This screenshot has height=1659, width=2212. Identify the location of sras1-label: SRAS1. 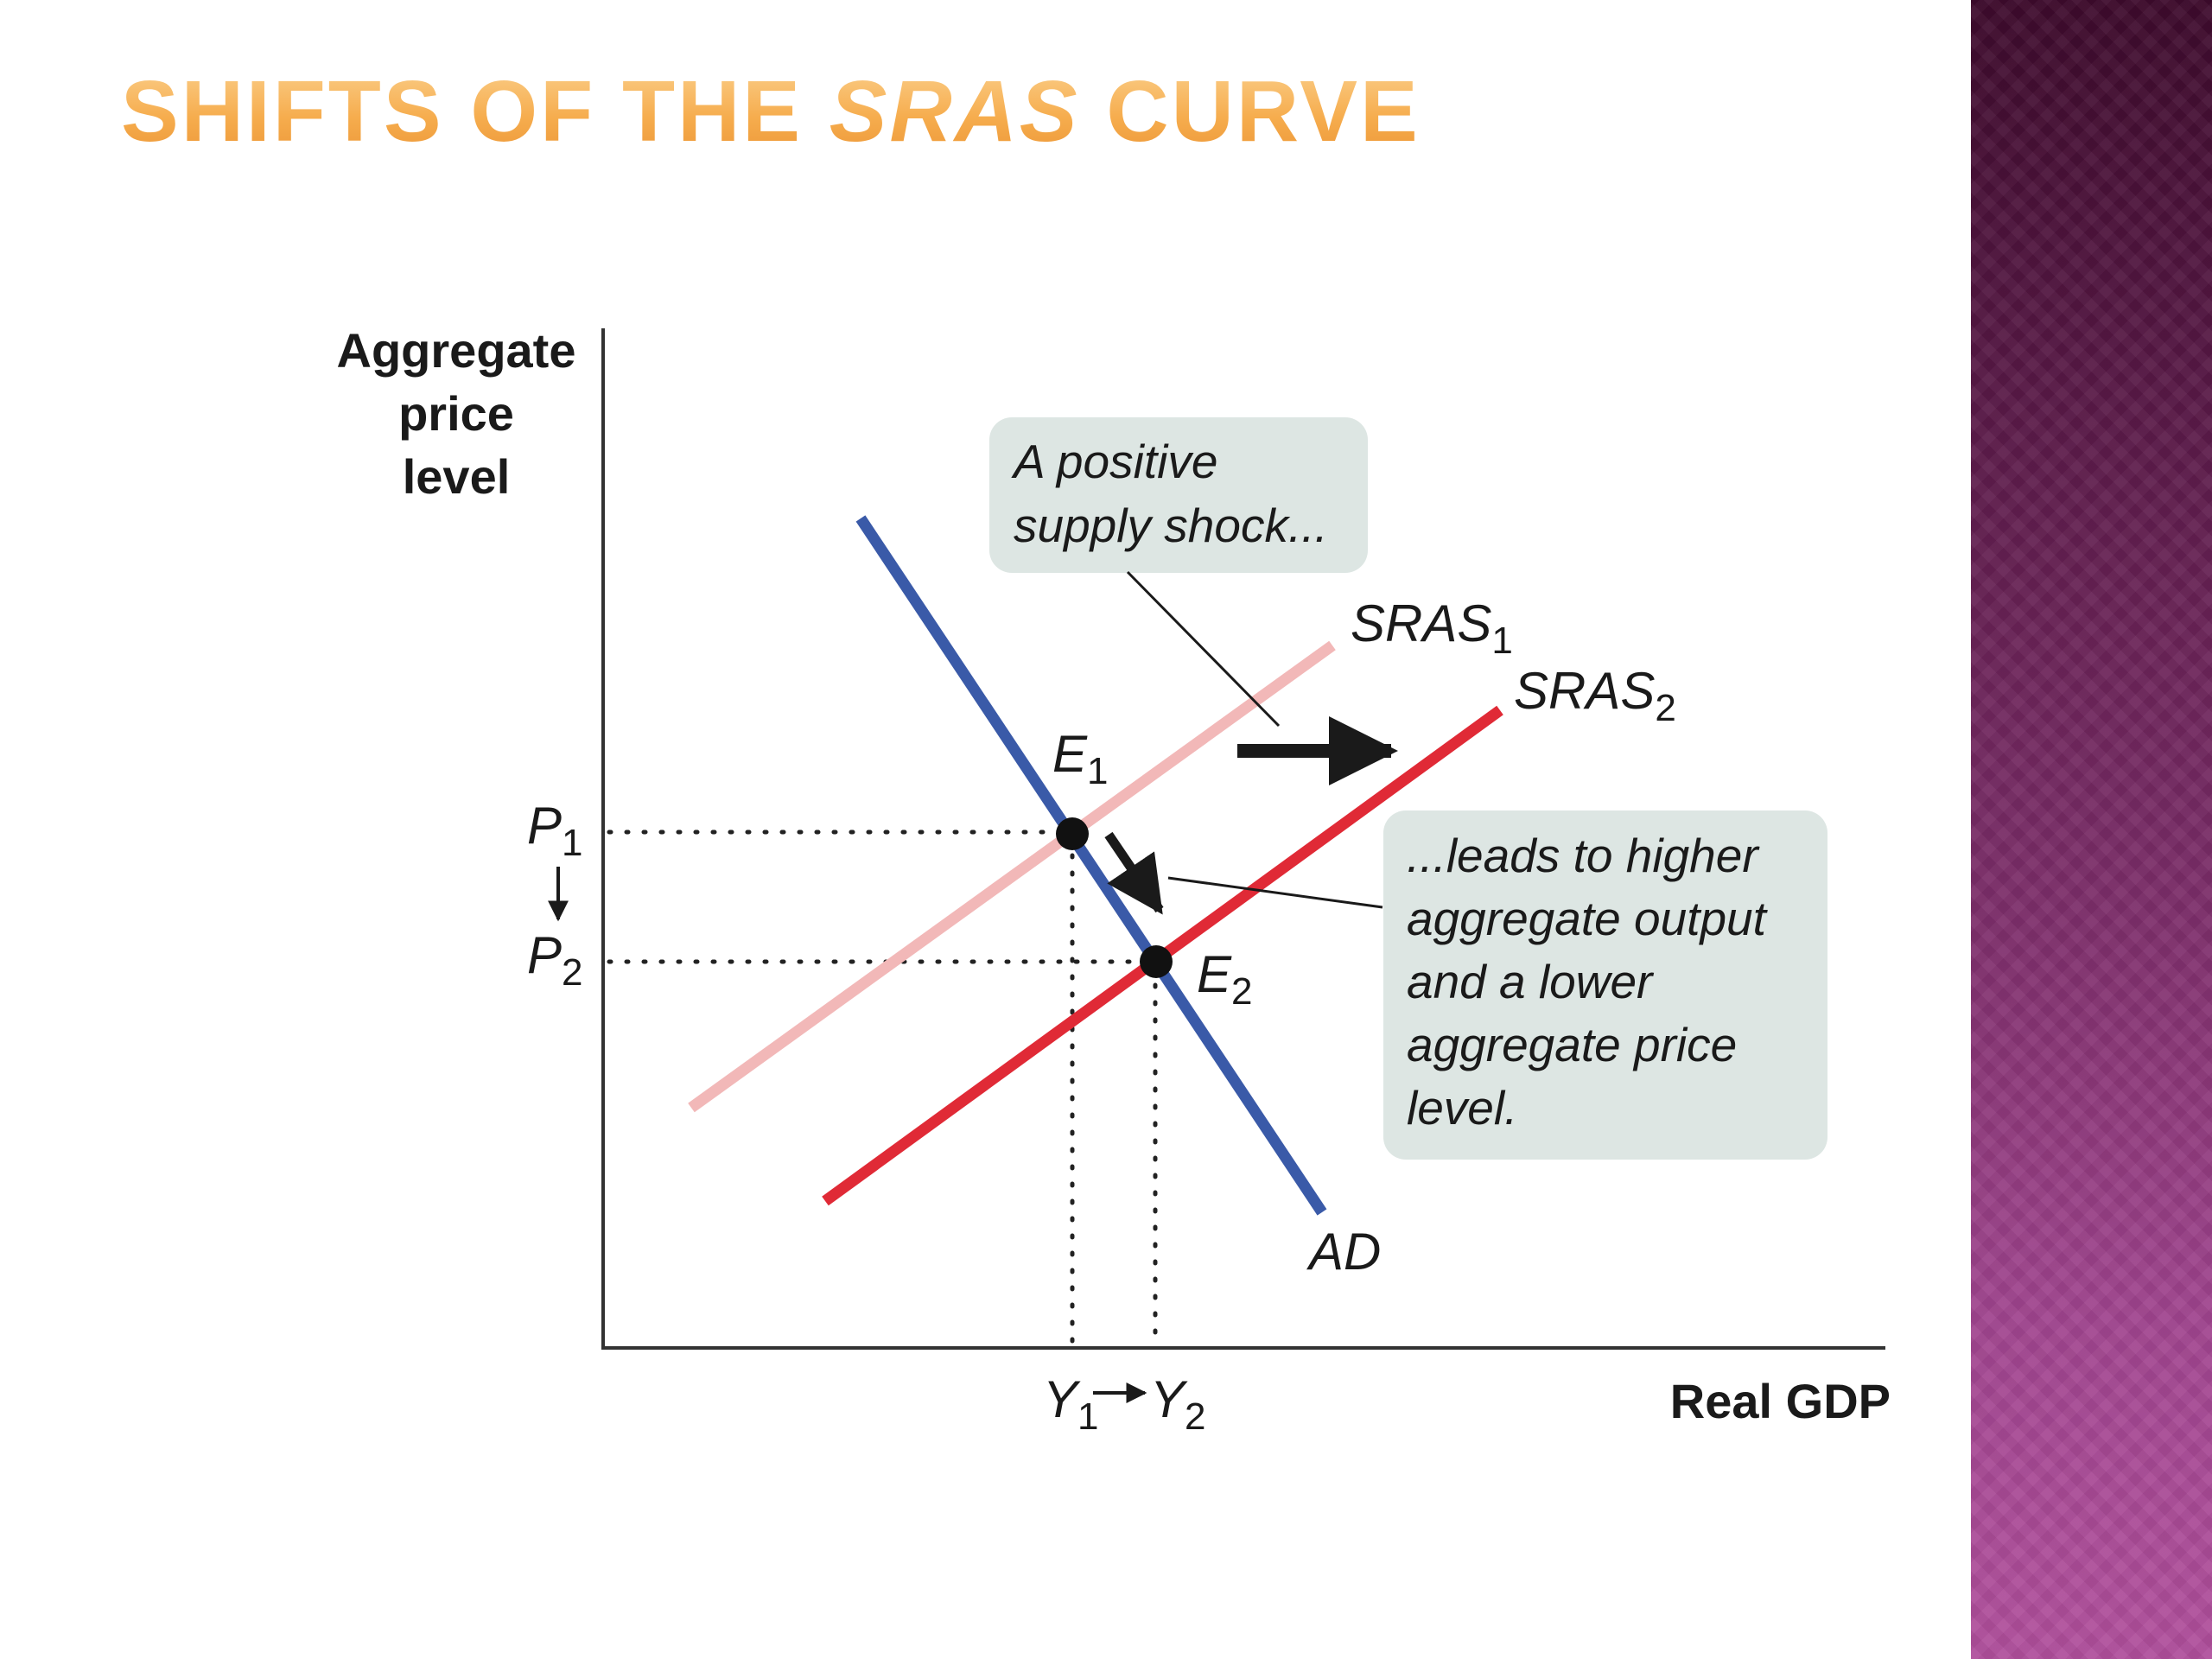
(1432, 628).